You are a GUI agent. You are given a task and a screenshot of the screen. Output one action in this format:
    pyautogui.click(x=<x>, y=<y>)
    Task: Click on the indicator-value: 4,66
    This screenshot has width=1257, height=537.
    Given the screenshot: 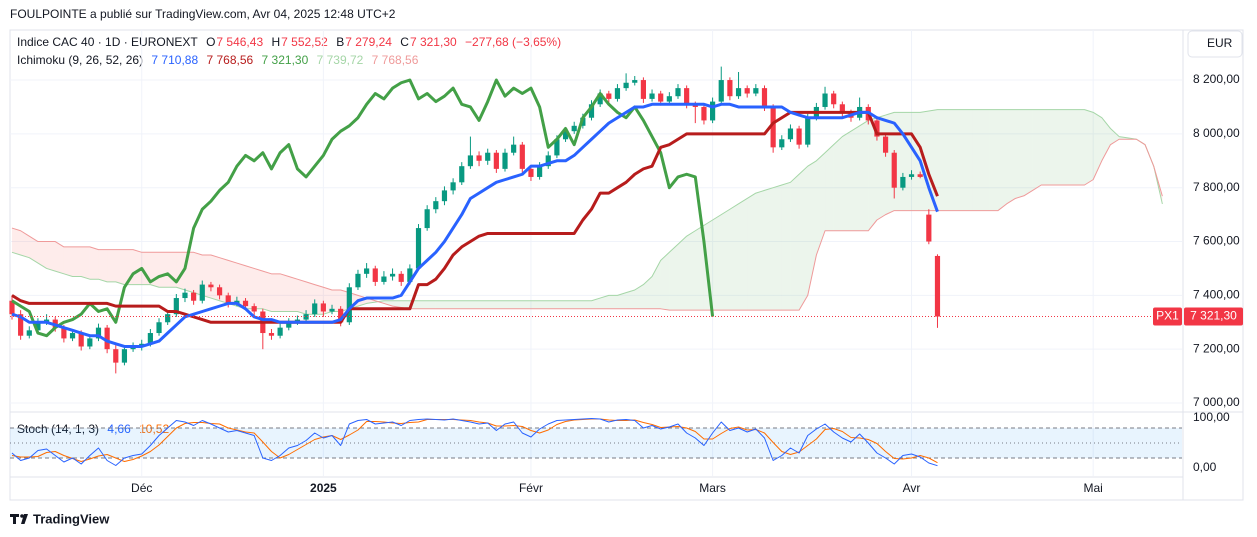 What is the action you would take?
    pyautogui.click(x=118, y=429)
    